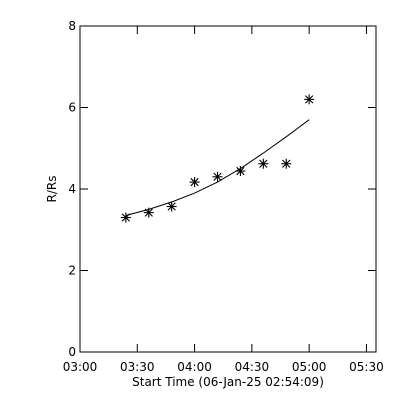 The height and width of the screenshot is (400, 400). Describe the element at coordinates (72, 189) in the screenshot. I see `y-tick-label: 4` at that location.